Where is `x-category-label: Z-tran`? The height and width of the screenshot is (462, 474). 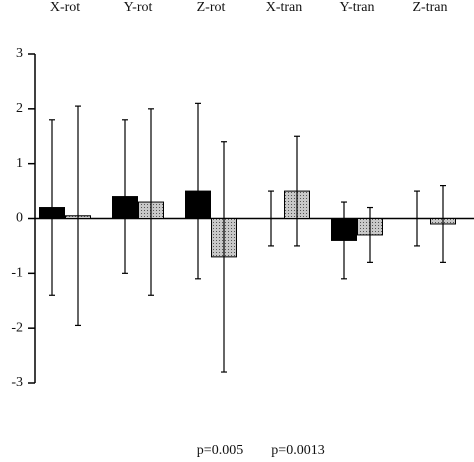
x-category-label: Z-tran is located at coordinates (430, 7).